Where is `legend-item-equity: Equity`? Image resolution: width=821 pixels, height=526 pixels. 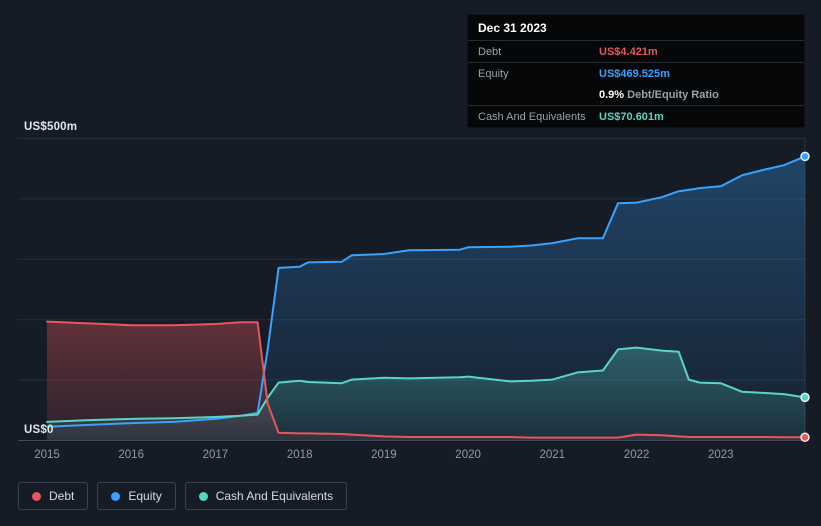 legend-item-equity: Equity is located at coordinates (136, 496).